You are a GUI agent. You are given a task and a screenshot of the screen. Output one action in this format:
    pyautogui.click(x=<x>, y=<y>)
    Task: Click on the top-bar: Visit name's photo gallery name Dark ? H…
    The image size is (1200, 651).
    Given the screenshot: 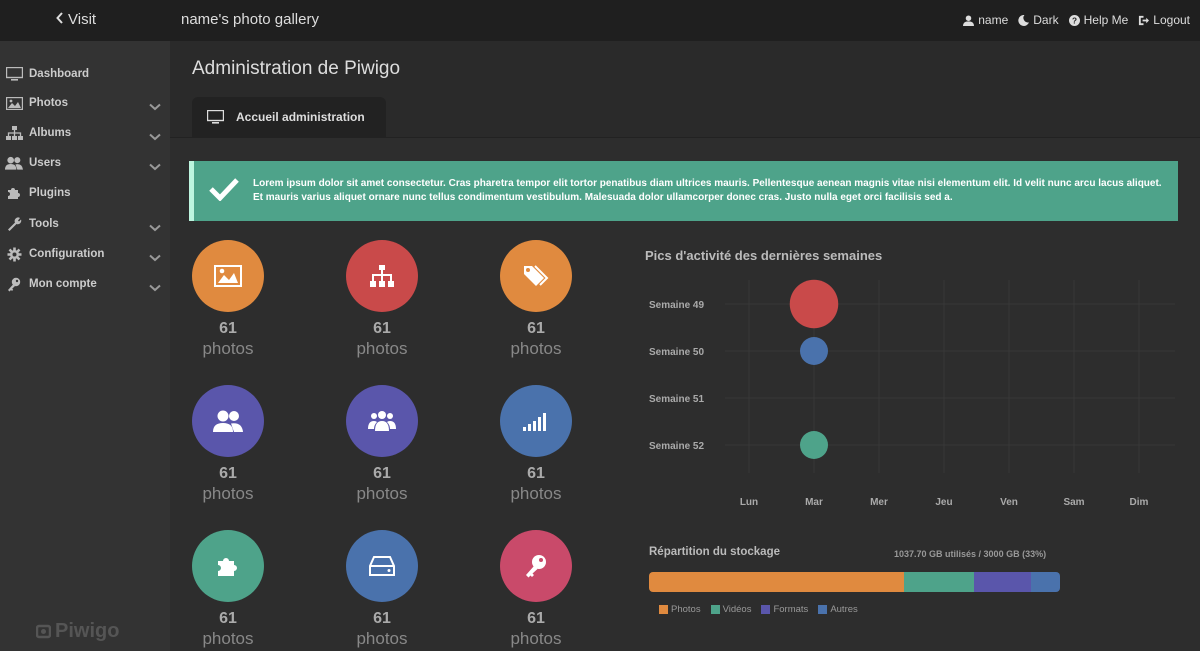 What is the action you would take?
    pyautogui.click(x=600, y=20)
    